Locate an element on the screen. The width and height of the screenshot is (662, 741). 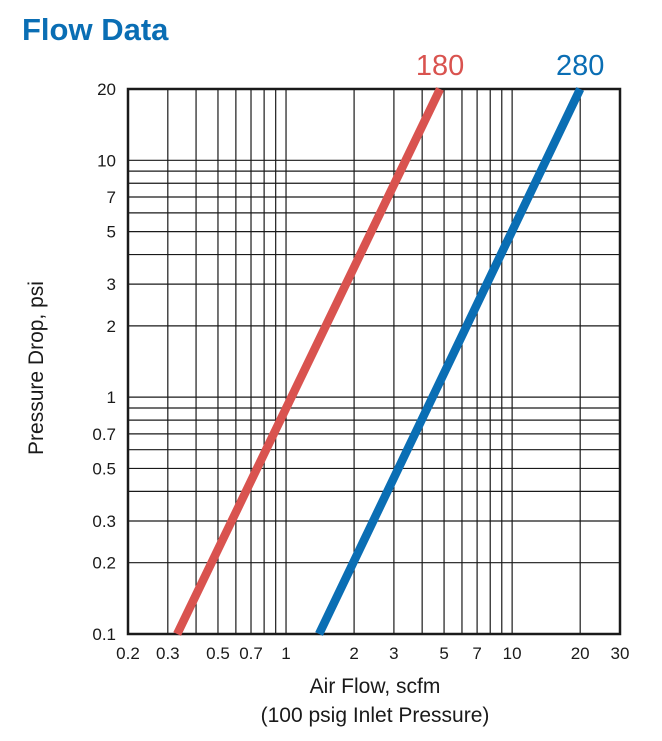
y-tick-label: 3 is located at coordinates (111, 284).